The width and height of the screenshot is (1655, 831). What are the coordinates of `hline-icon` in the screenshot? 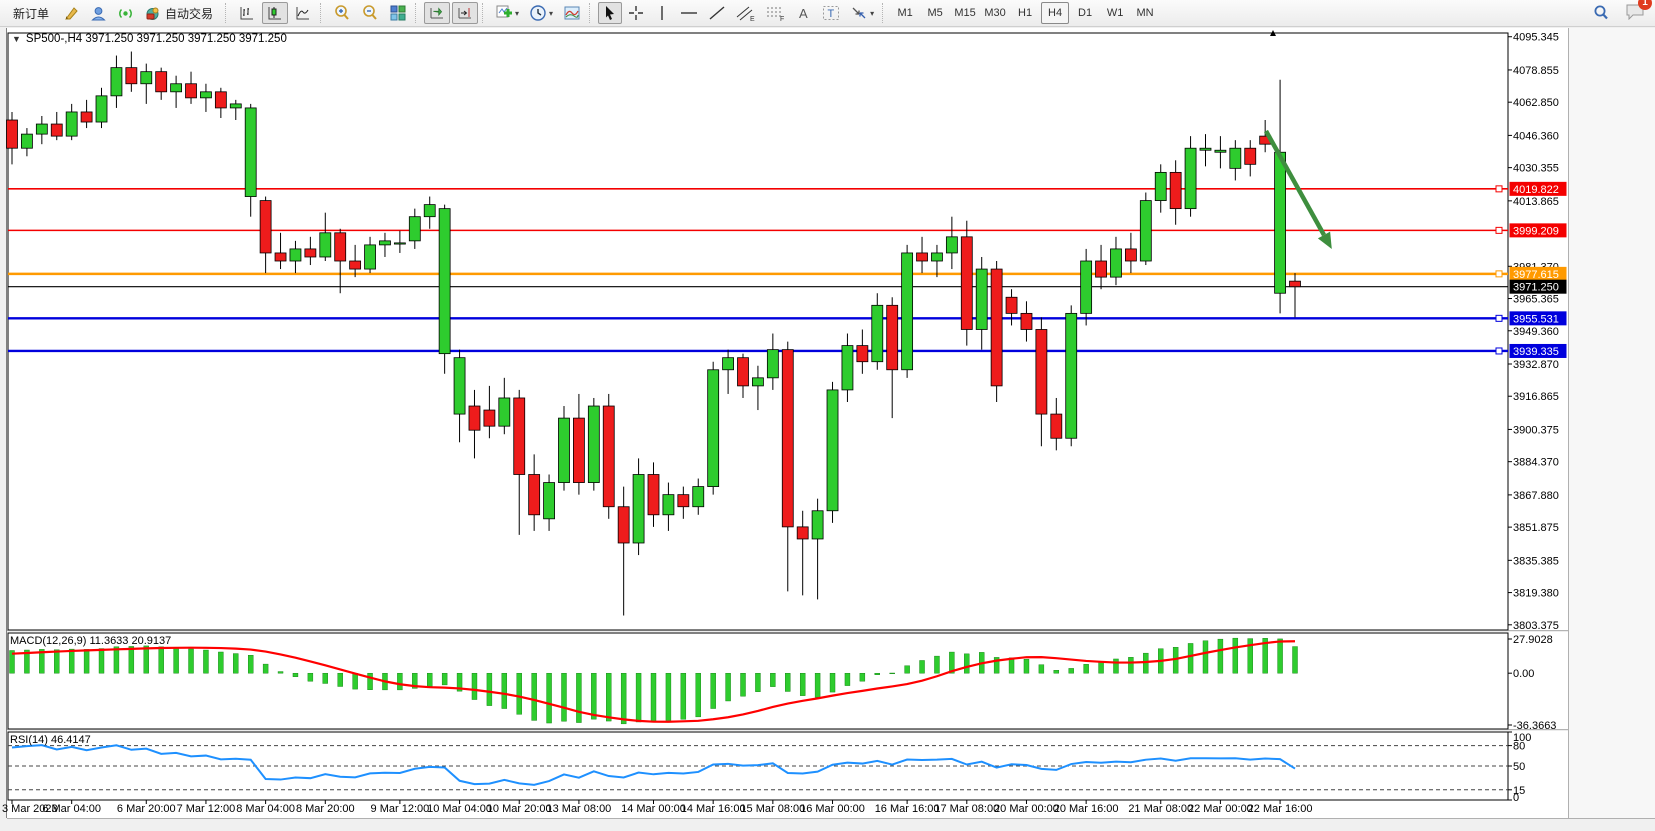 It's located at (689, 13).